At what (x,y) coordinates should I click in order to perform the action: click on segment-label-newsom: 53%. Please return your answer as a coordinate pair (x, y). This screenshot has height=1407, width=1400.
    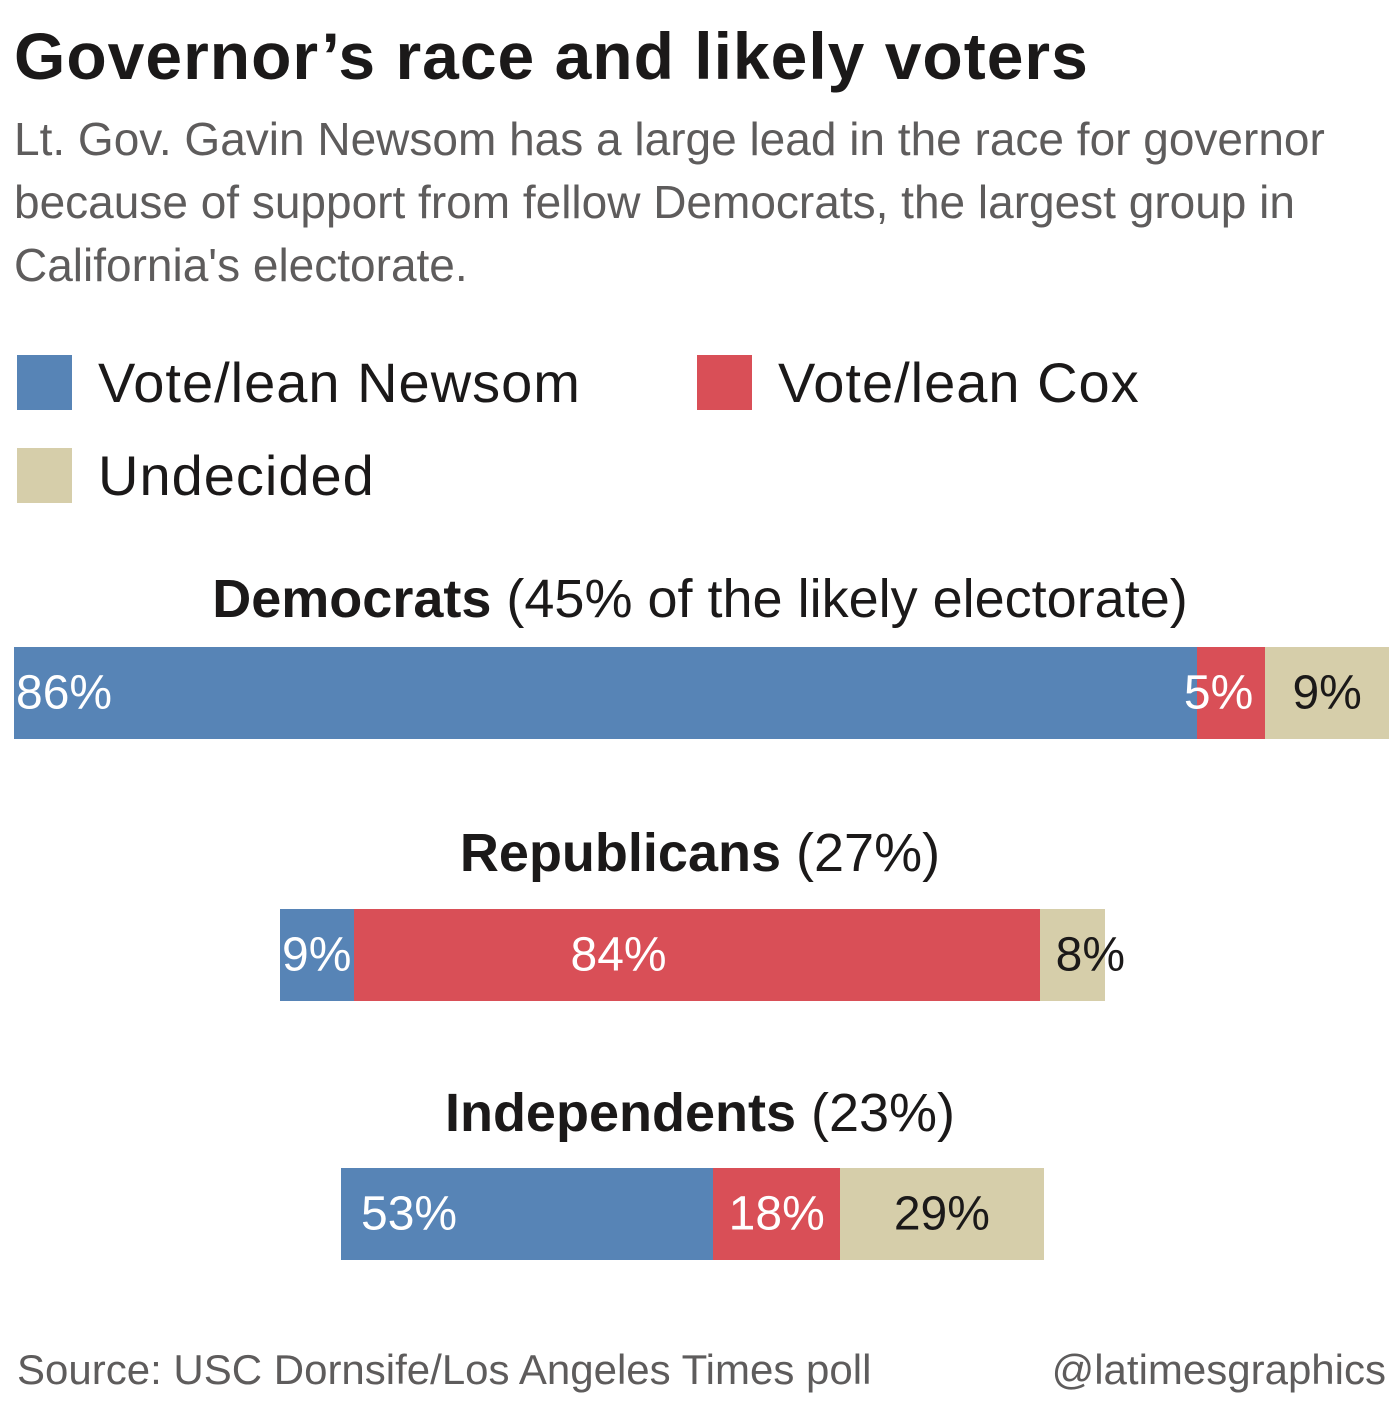
    Looking at the image, I should click on (409, 1214).